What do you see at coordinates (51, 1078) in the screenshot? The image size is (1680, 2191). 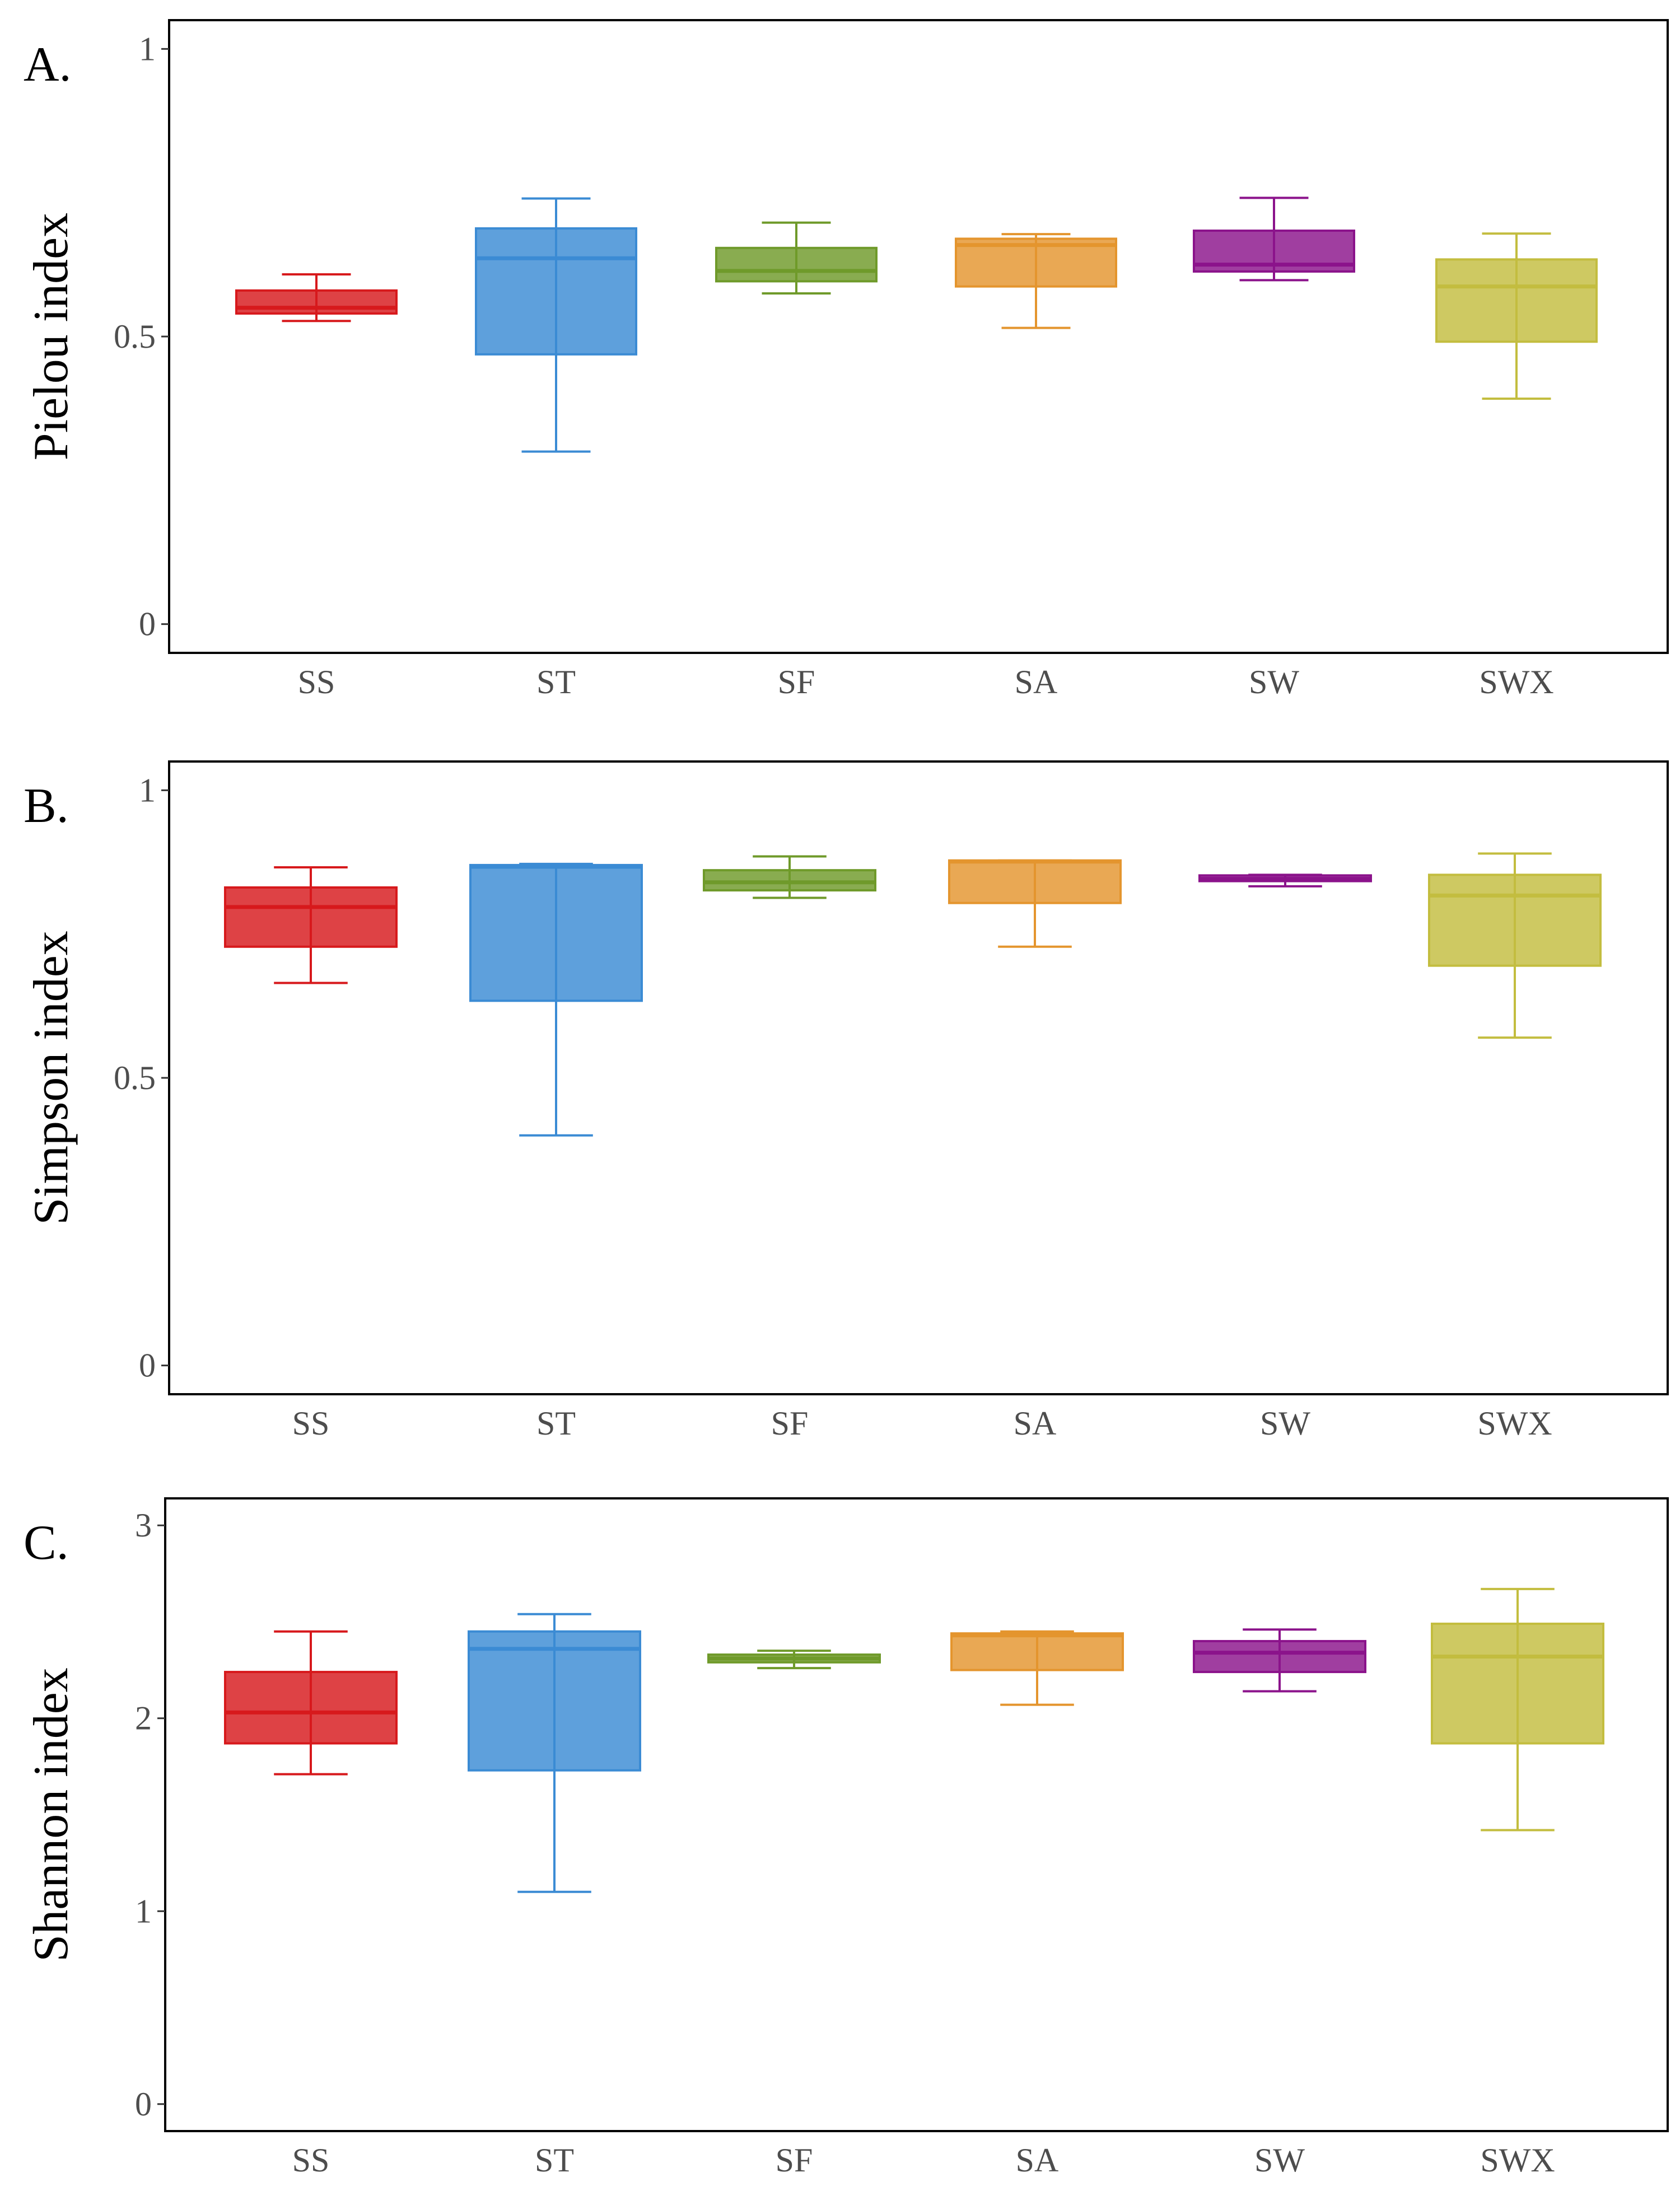 I see `y-axis-title: Simpson index` at bounding box center [51, 1078].